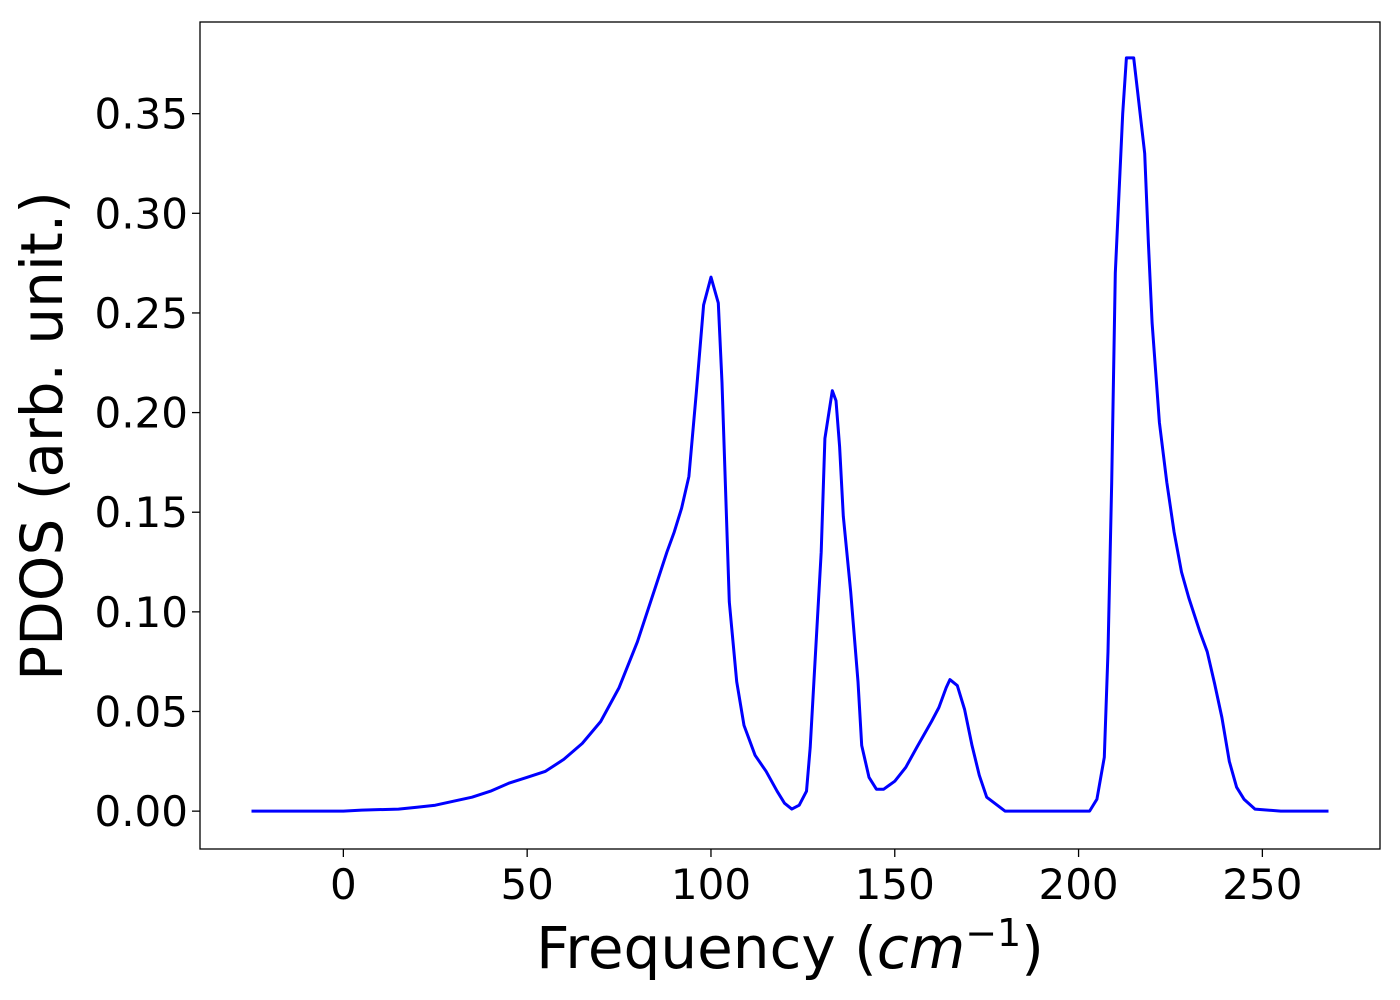 The height and width of the screenshot is (1000, 1400). What do you see at coordinates (141, 612) in the screenshot?
I see `y-tick-label: 0.10` at bounding box center [141, 612].